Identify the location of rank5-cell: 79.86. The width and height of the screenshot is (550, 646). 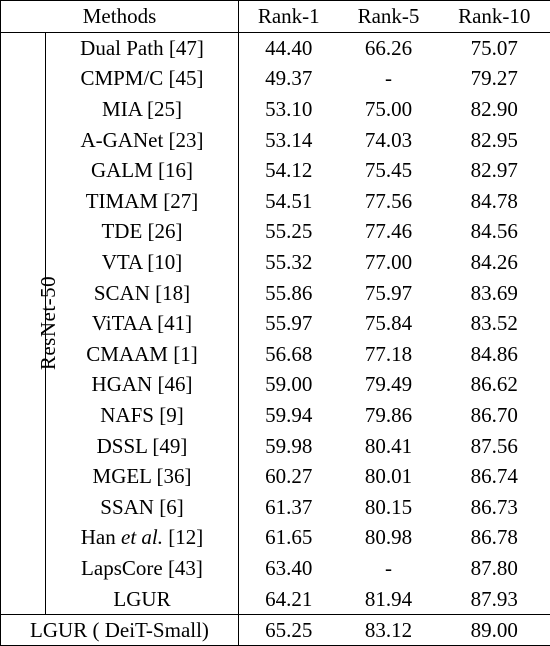
(389, 415).